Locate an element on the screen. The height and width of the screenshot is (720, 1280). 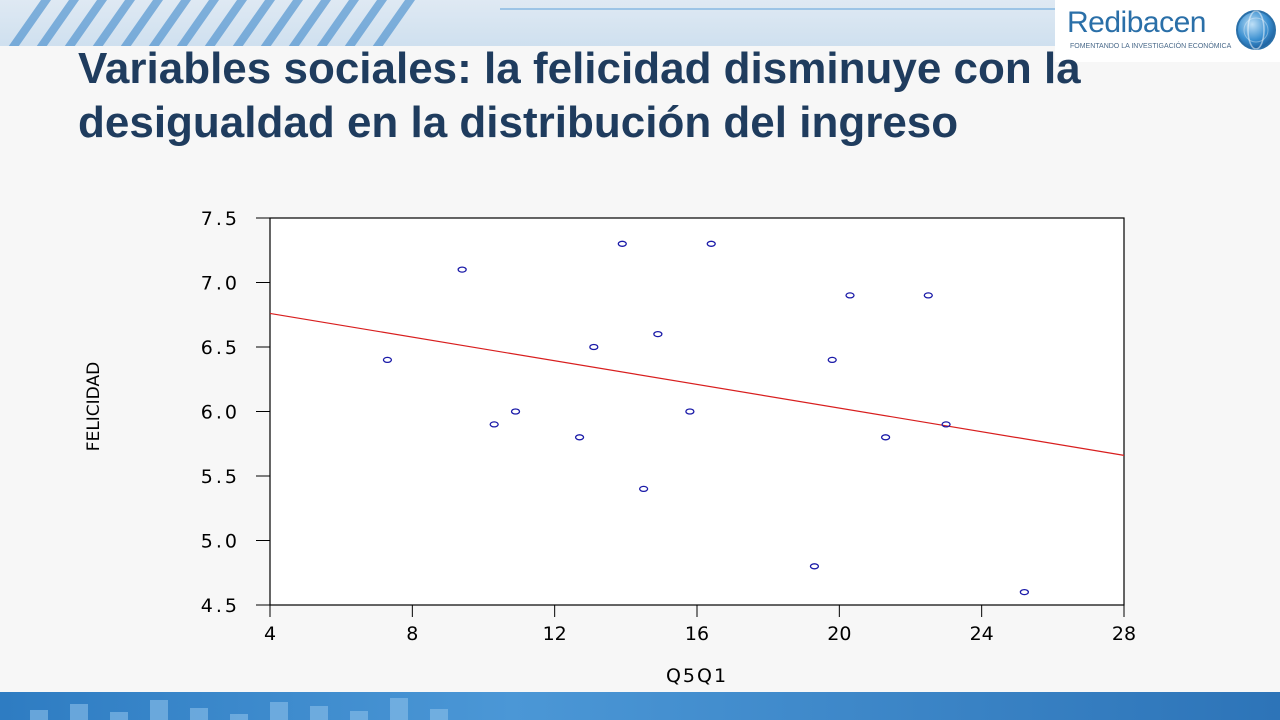
x-tick-label: 16 is located at coordinates (697, 634).